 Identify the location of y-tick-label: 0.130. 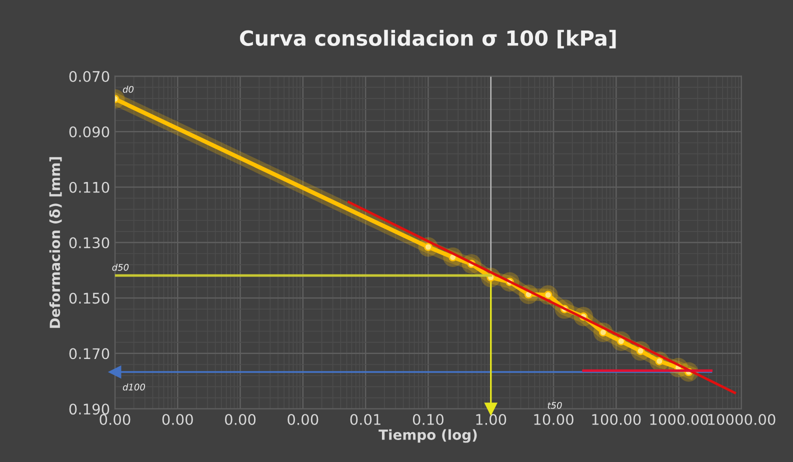
(89, 242).